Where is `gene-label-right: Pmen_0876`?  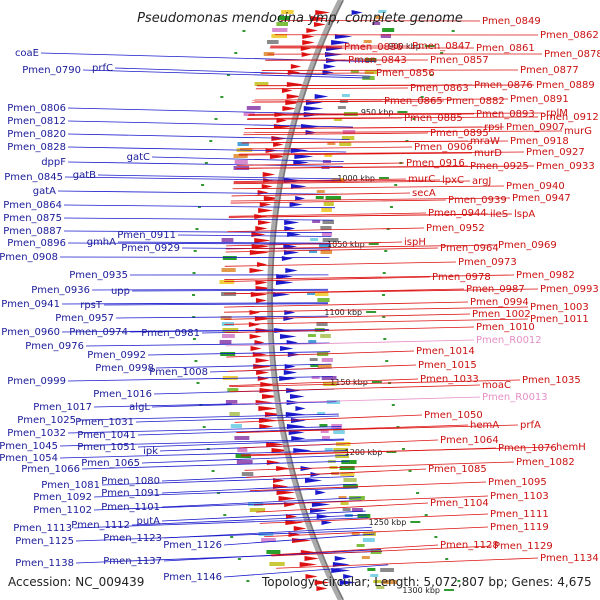 gene-label-right: Pmen_0876 is located at coordinates (503, 85).